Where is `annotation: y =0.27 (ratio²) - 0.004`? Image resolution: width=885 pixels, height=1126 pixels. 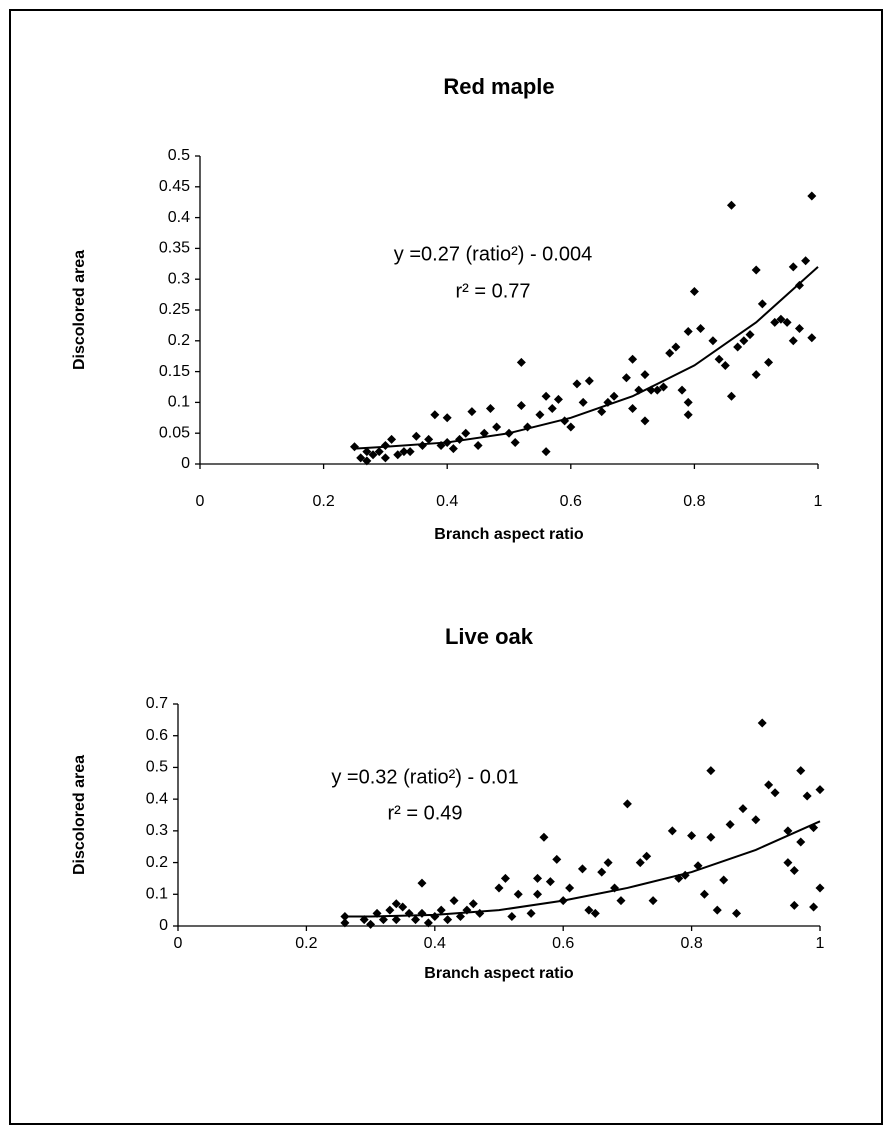 annotation: y =0.27 (ratio²) - 0.004 is located at coordinates (493, 254).